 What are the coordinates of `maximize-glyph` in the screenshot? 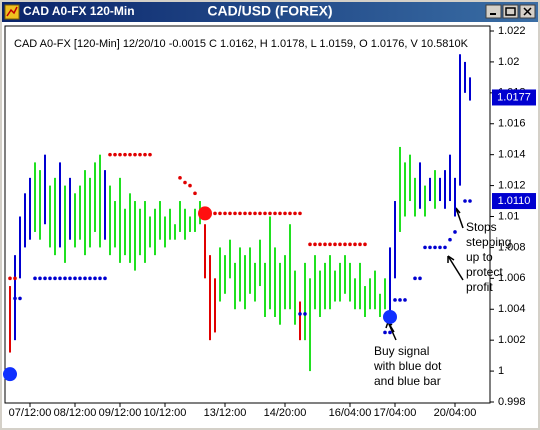 It's located at (510, 11).